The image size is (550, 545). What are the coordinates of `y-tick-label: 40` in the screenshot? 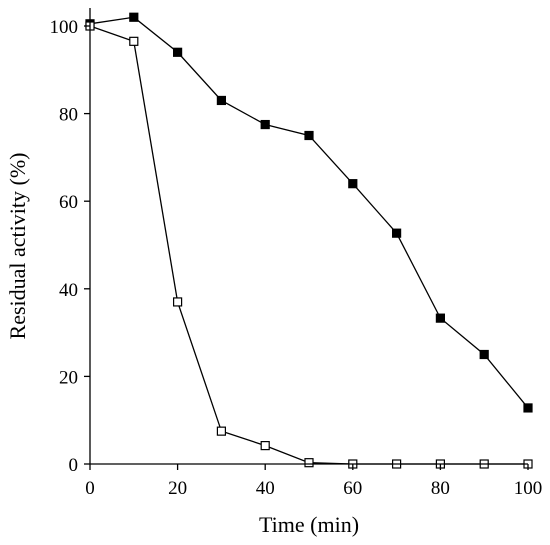 It's located at (68, 290).